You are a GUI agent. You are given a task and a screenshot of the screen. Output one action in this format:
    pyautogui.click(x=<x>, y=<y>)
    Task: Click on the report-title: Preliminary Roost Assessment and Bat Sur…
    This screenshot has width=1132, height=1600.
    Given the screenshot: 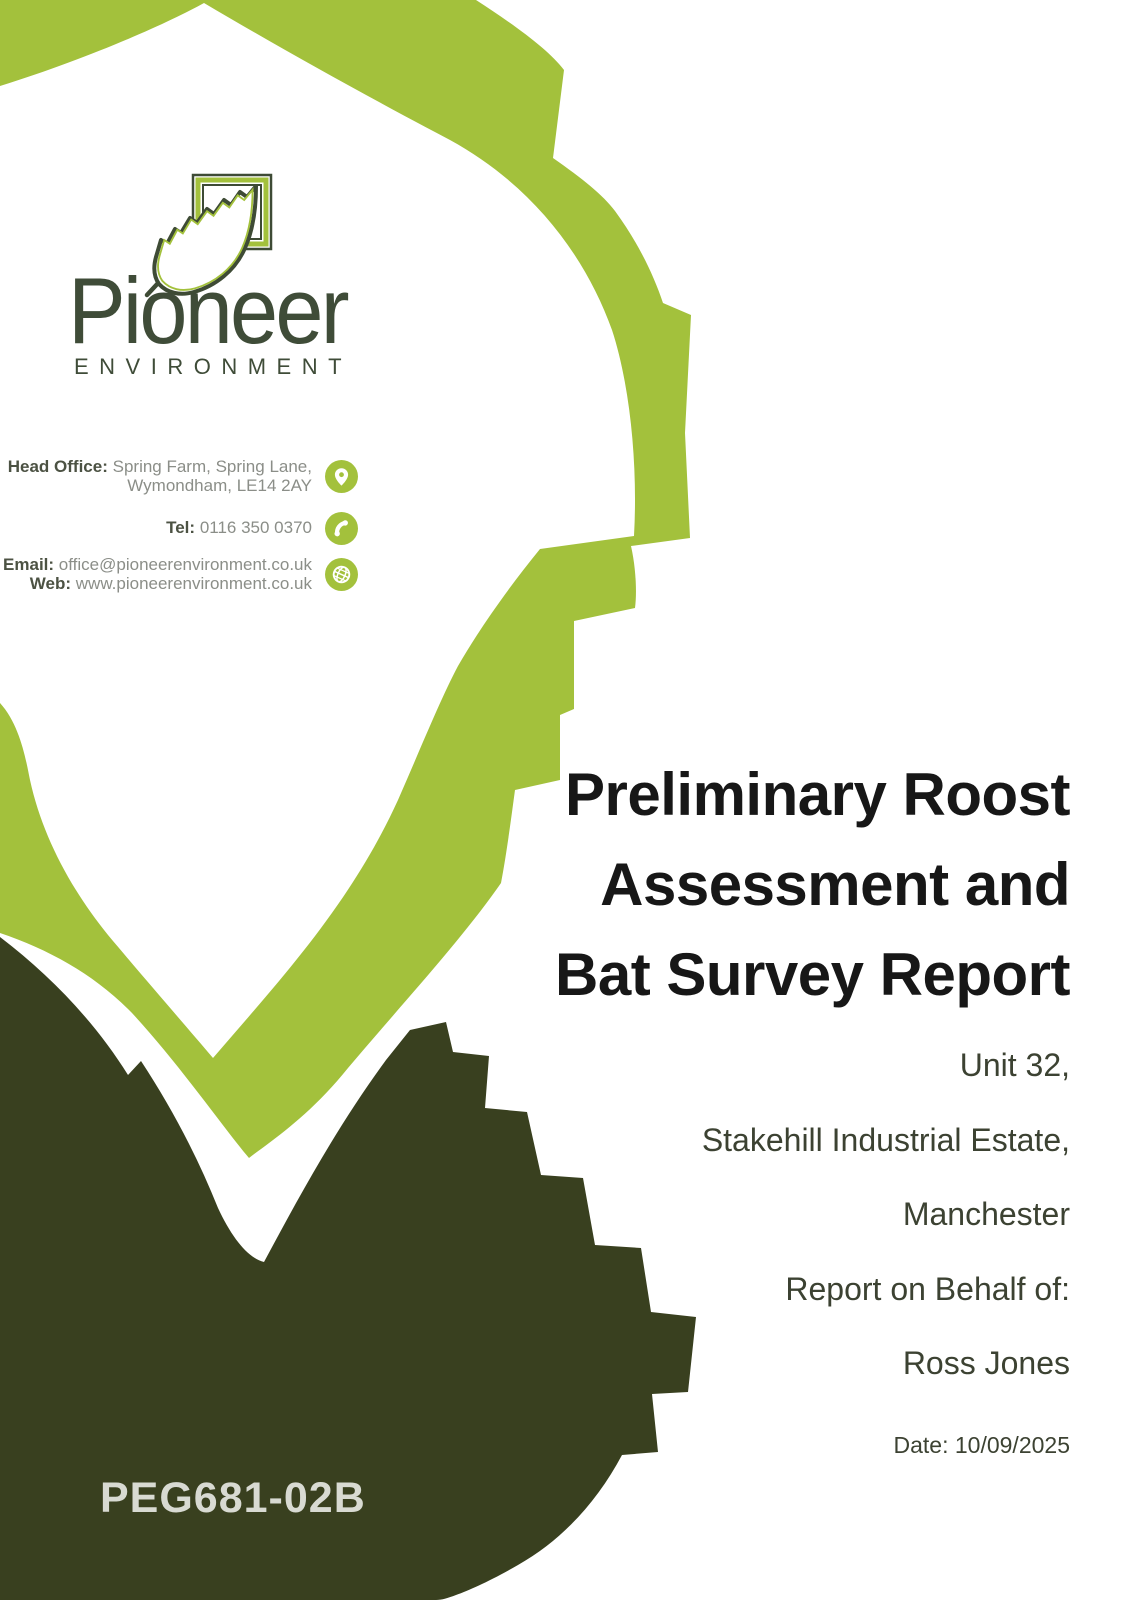 What is the action you would take?
    pyautogui.click(x=760, y=885)
    